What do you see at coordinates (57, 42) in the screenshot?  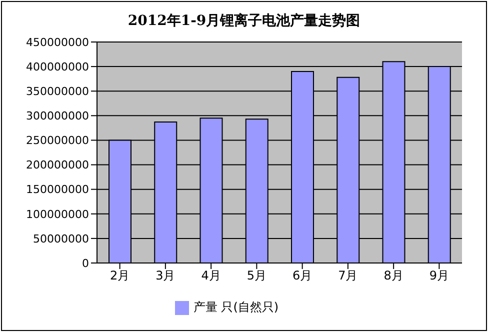 I see `y-tick-label: 450000000` at bounding box center [57, 42].